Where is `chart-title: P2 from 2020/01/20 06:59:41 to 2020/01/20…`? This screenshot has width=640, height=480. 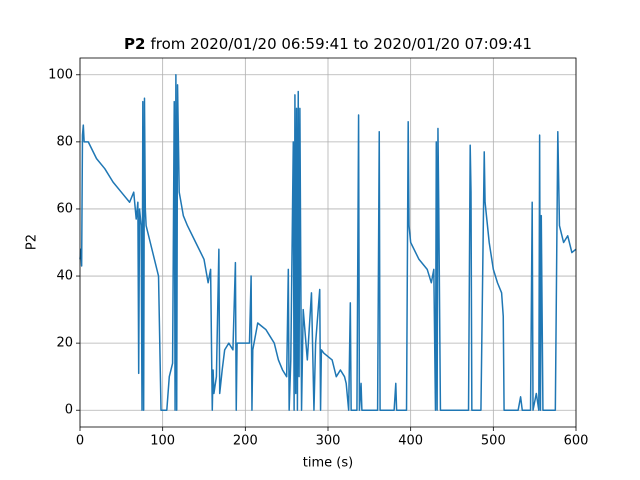 chart-title: P2 from 2020/01/20 06:59:41 to 2020/01/20… is located at coordinates (328, 44).